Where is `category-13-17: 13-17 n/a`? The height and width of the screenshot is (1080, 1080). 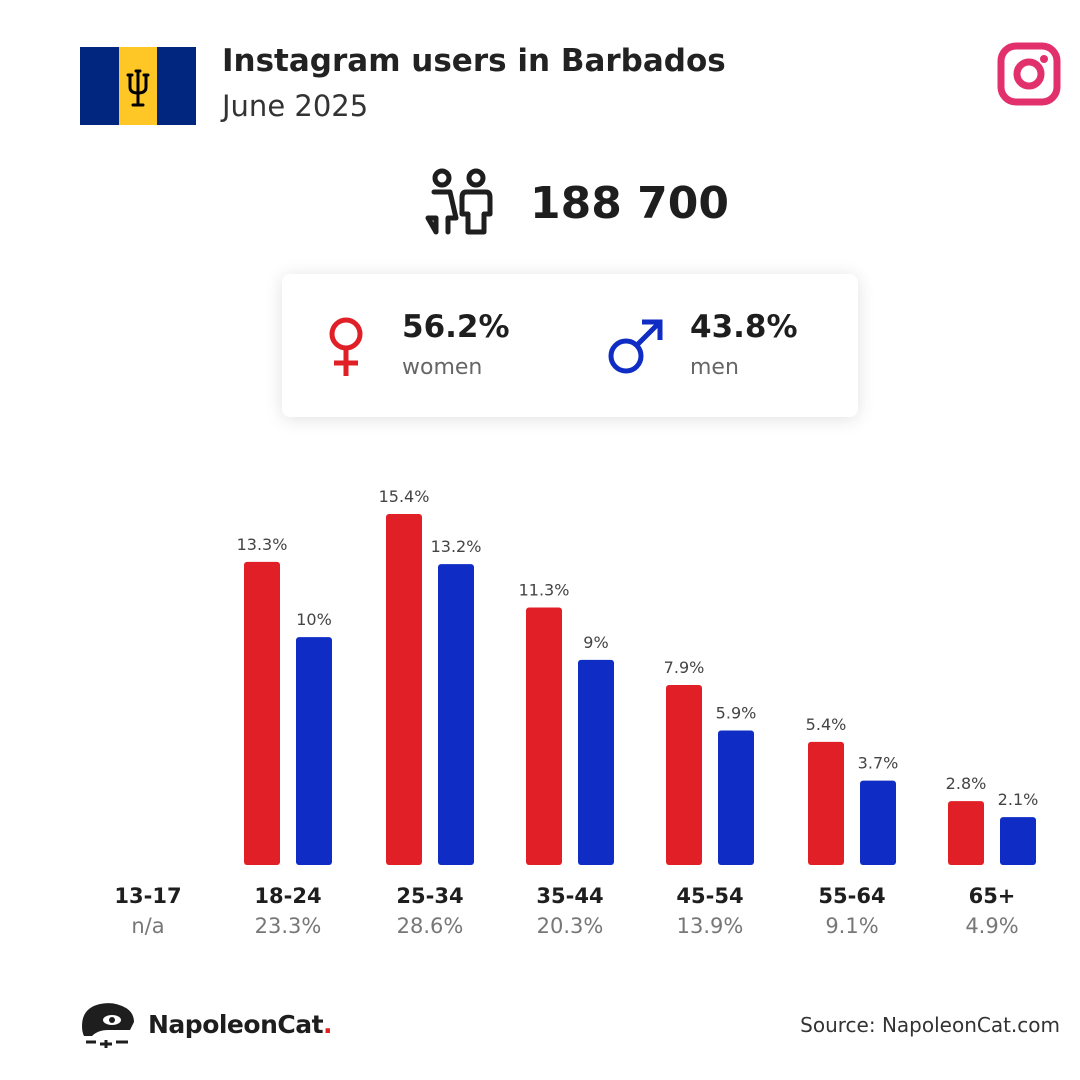 category-13-17: 13-17 n/a is located at coordinates (148, 911).